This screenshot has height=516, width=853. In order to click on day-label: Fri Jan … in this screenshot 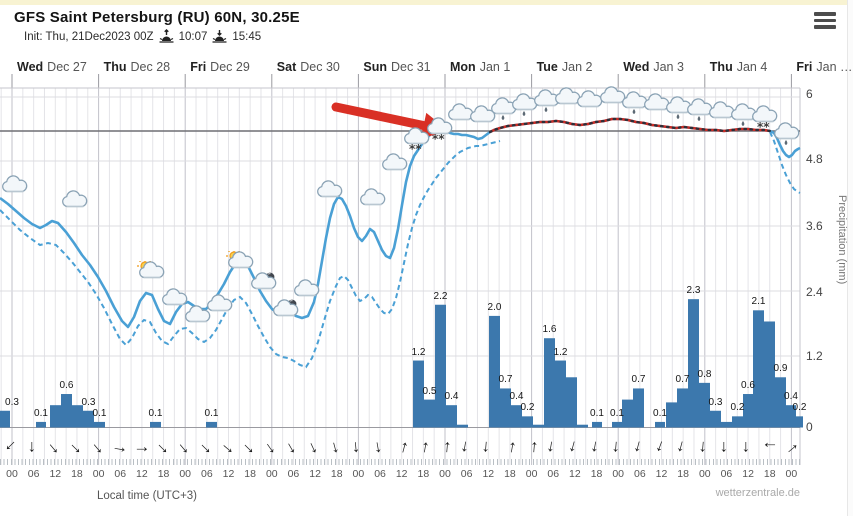, I will do `click(824, 67)`.